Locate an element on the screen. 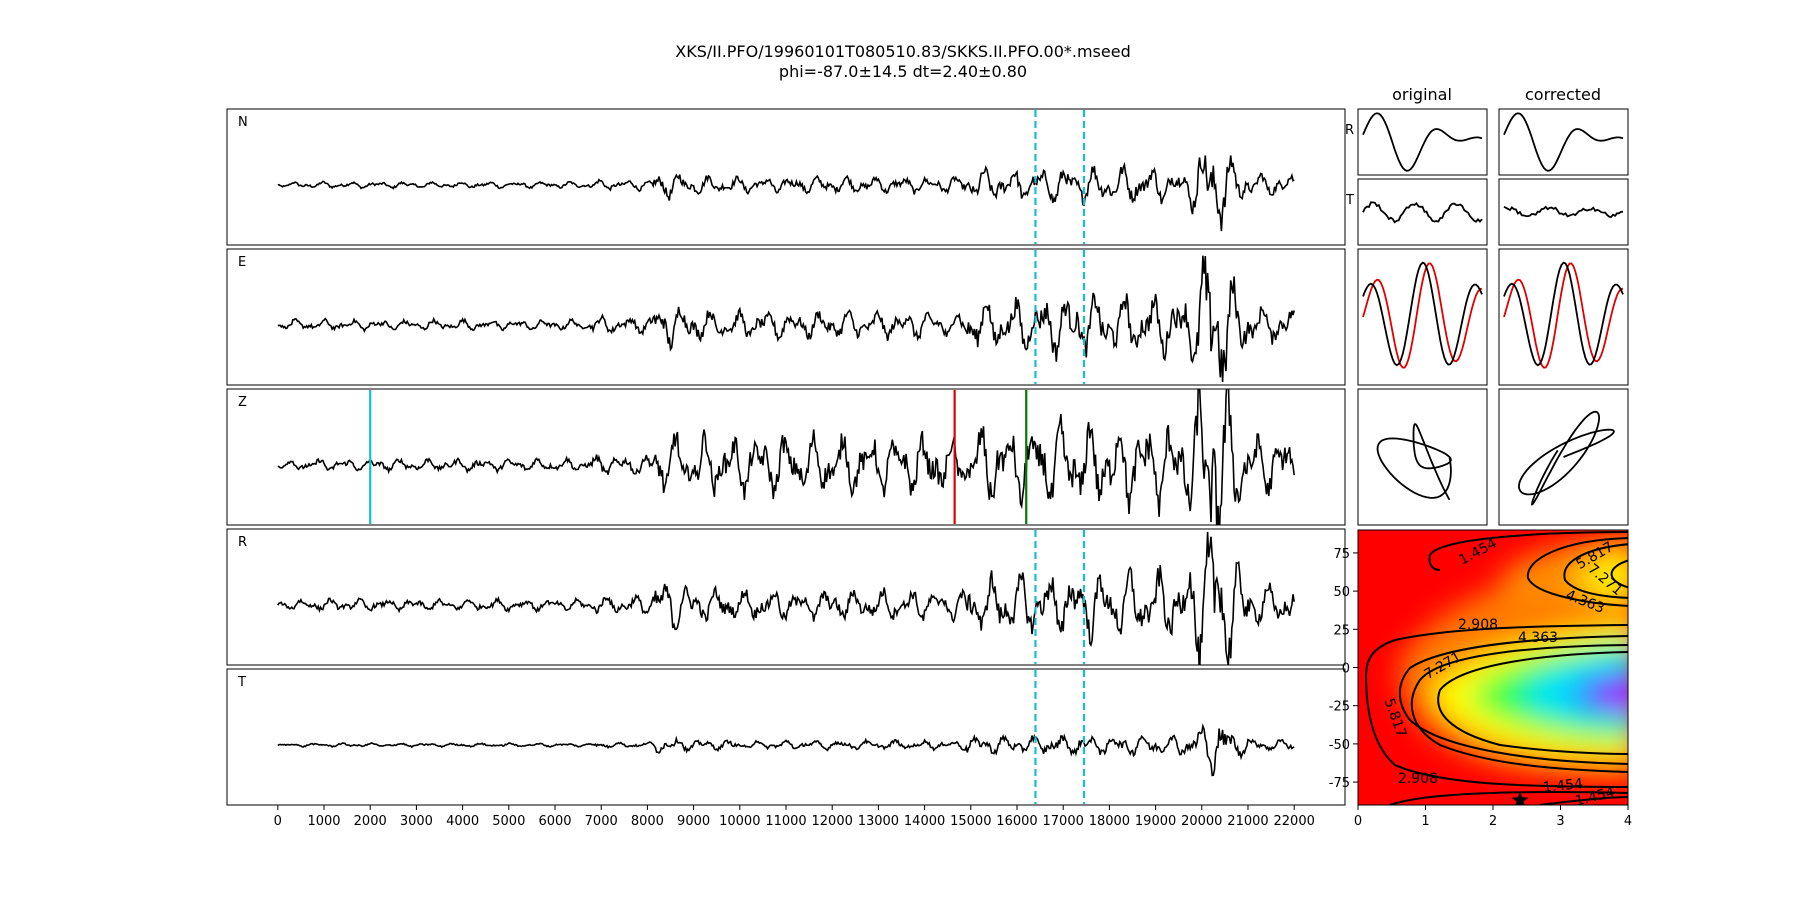 The image size is (1800, 900). contour-5817-top is located at coordinates (1595, 571).